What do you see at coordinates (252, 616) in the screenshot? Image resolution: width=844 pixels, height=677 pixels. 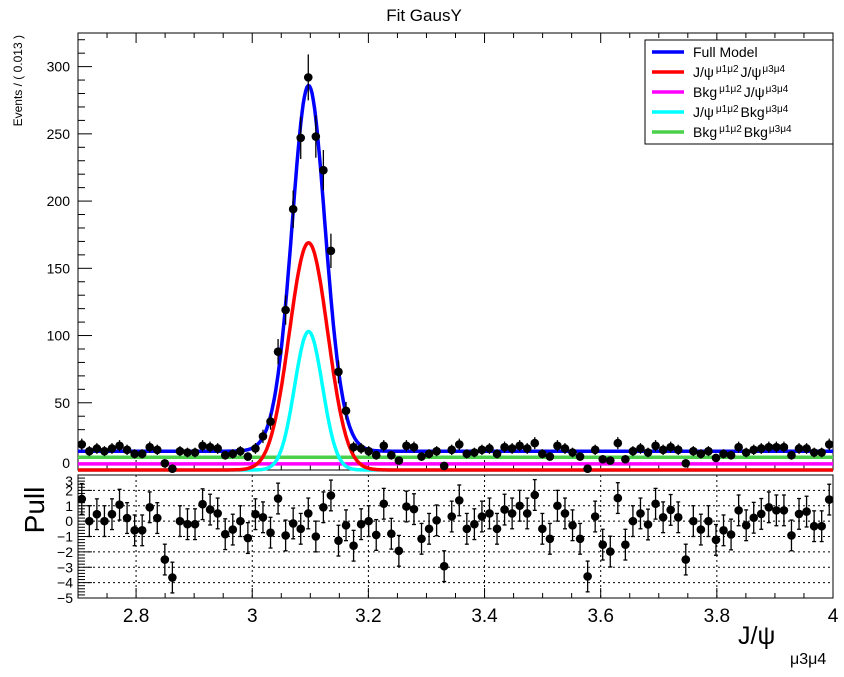 I see `x-tick-label: 3` at bounding box center [252, 616].